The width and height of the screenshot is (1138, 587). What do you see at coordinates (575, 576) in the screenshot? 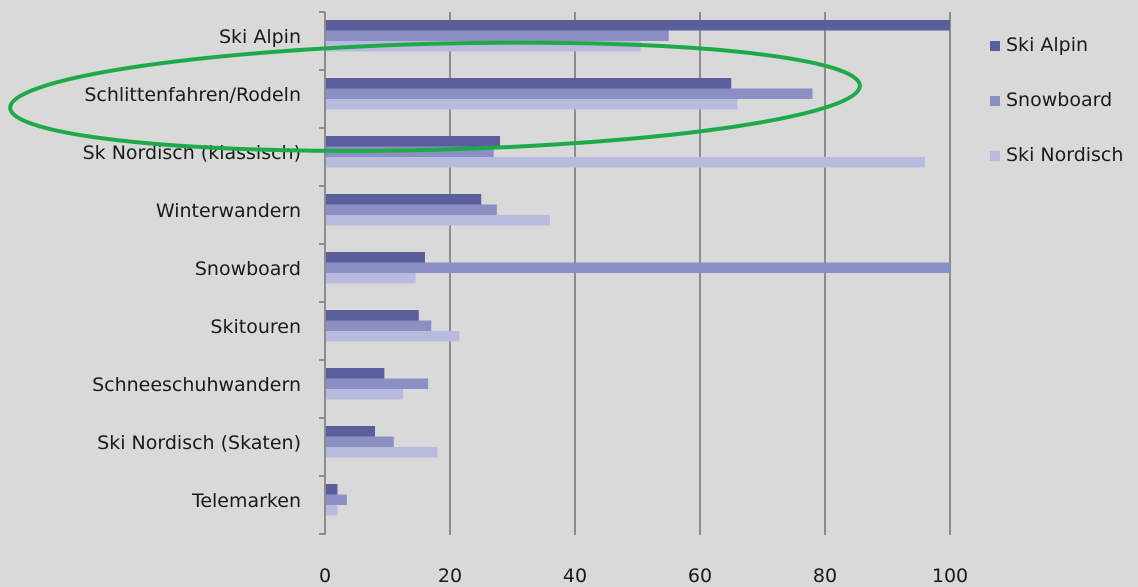
I see `x-tick-label: 40` at bounding box center [575, 576].